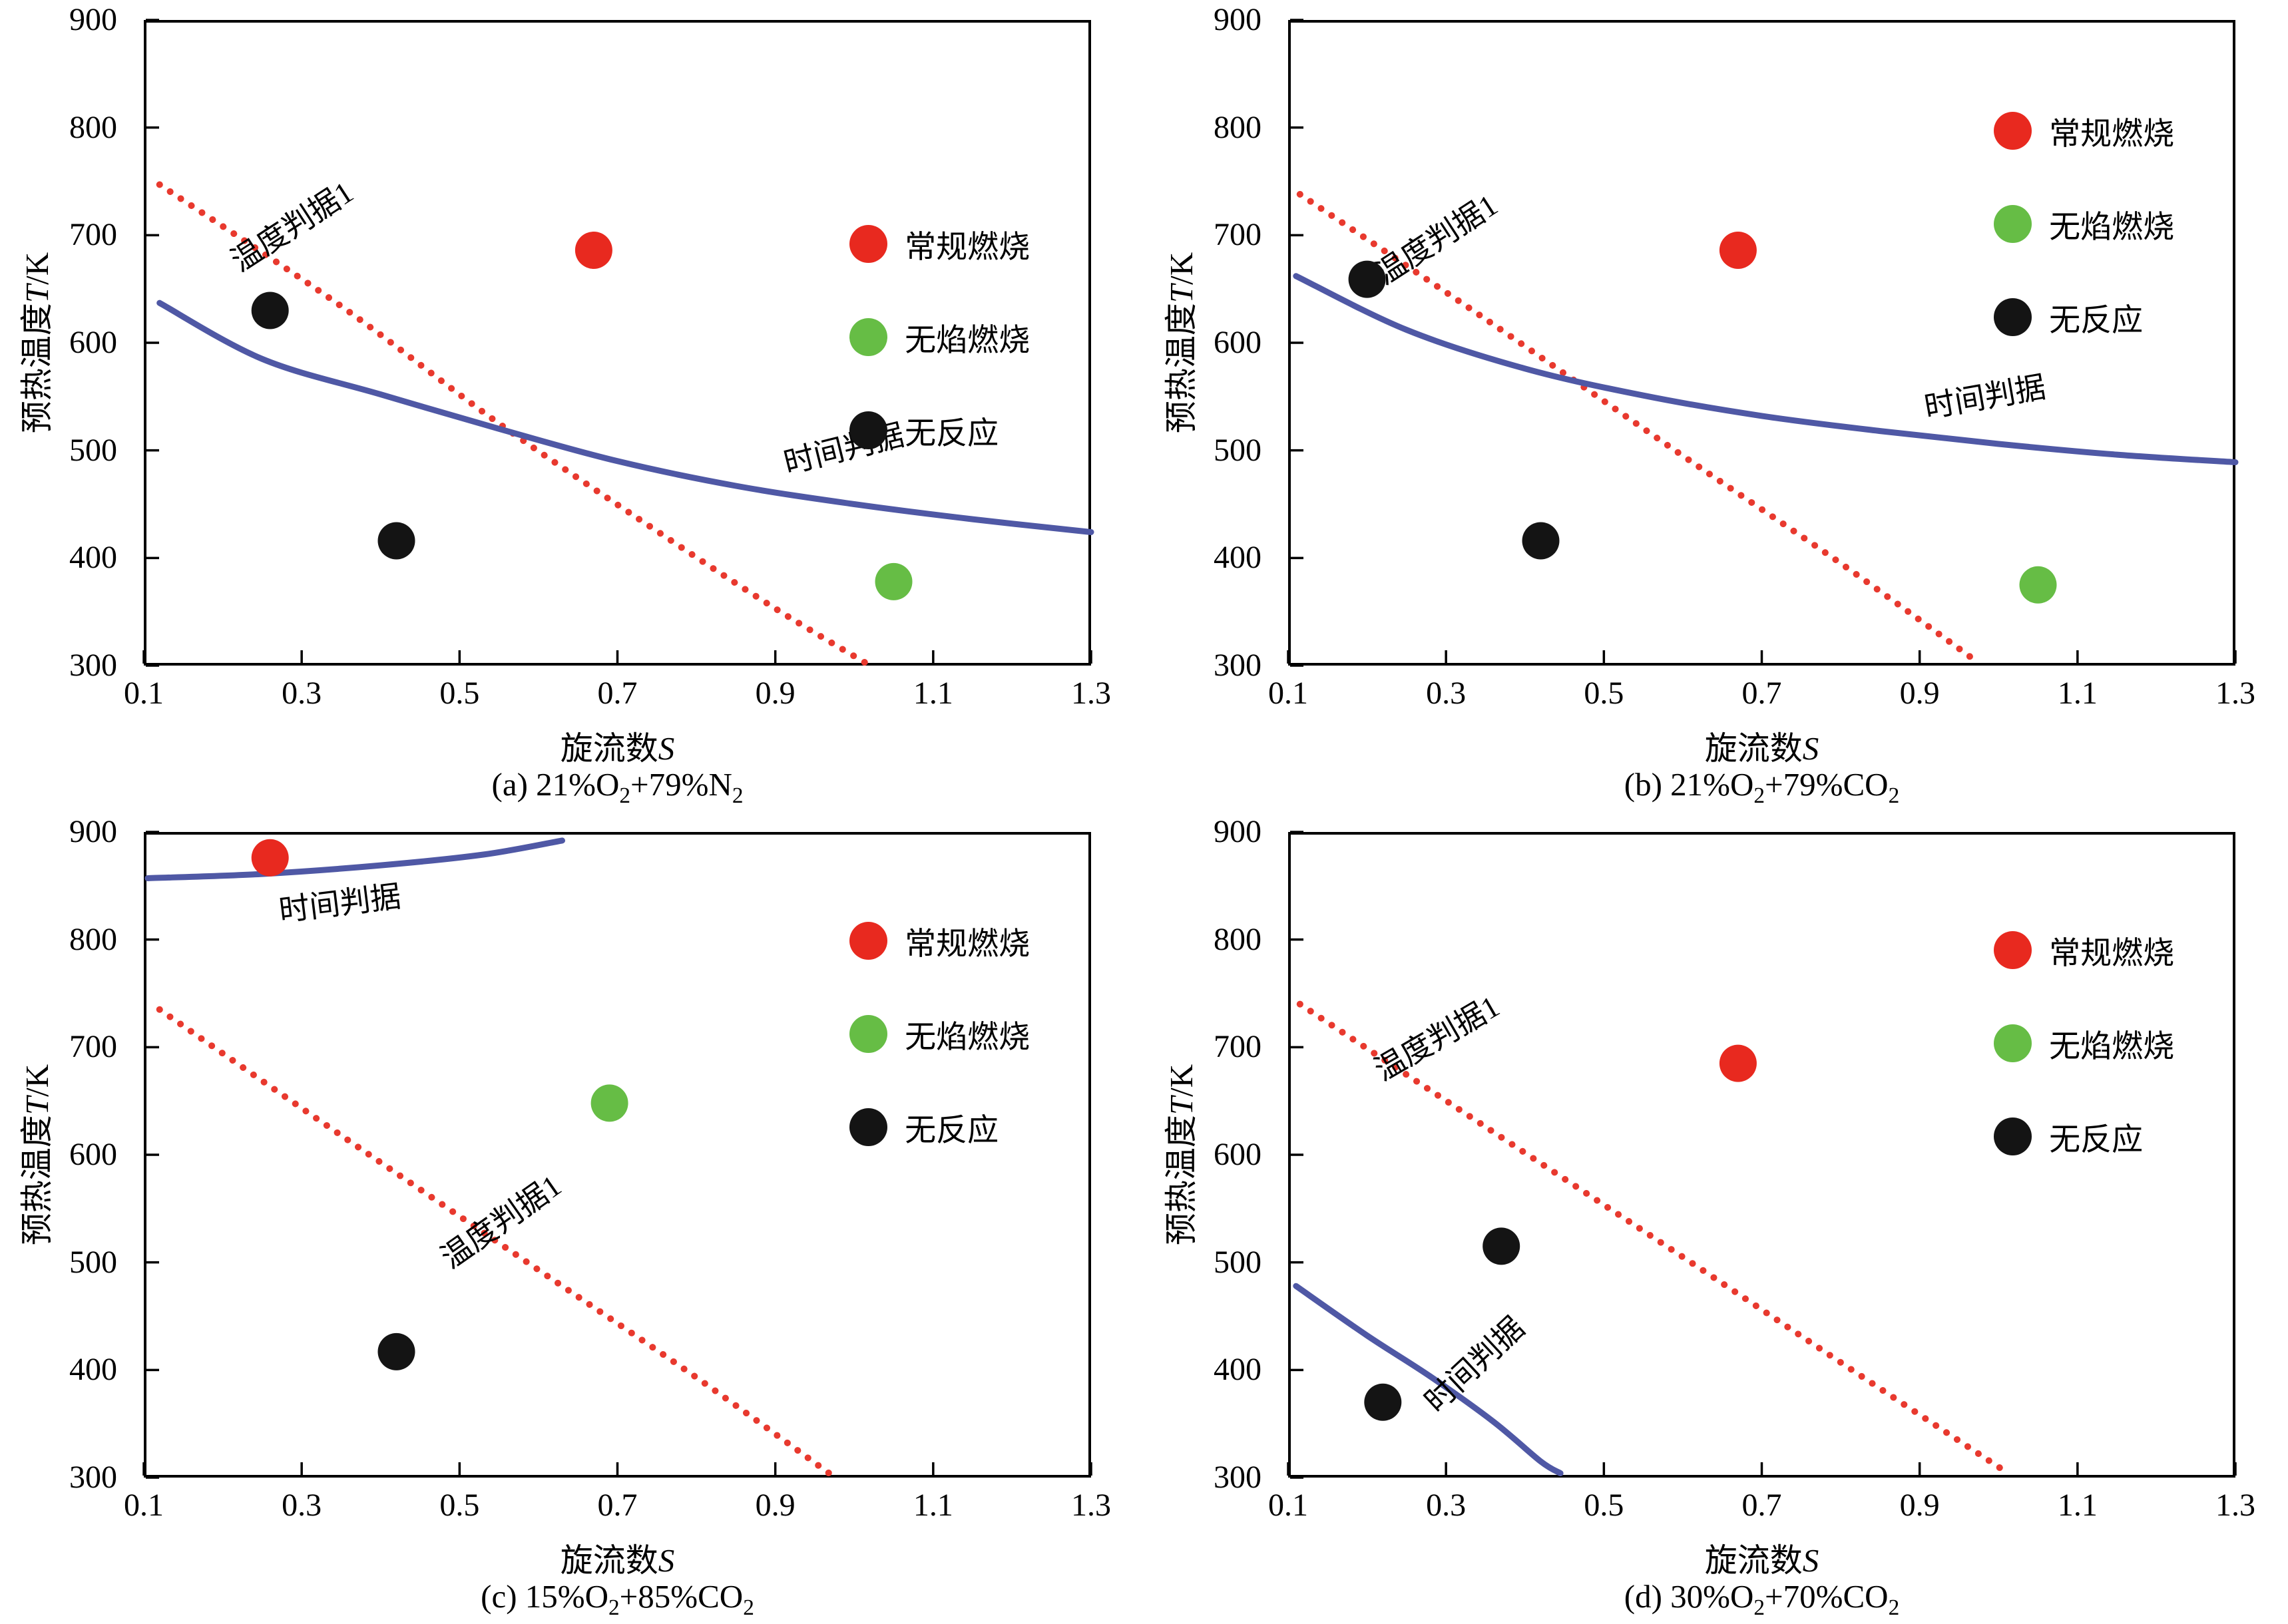  I want to click on time-criterion-label: 时间判据, so click(340, 904).